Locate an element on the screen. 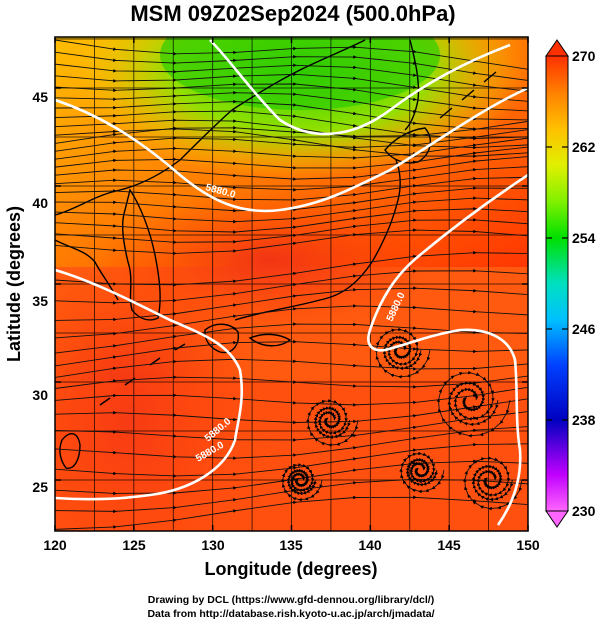  y-tick-label: 30 is located at coordinates (40, 395).